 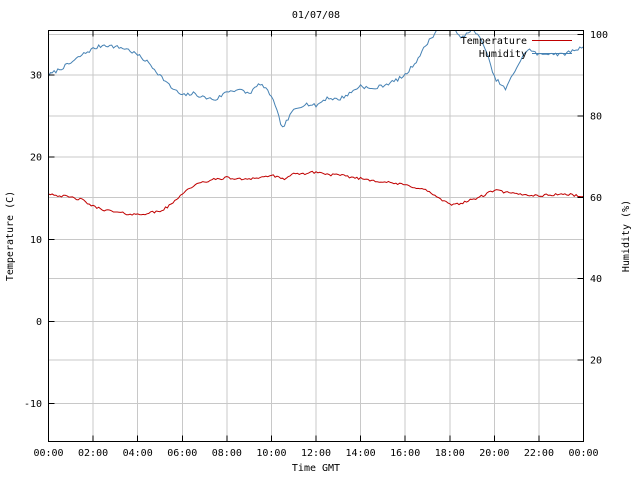 What do you see at coordinates (138, 453) in the screenshot?
I see `x-tick-label: 04:00` at bounding box center [138, 453].